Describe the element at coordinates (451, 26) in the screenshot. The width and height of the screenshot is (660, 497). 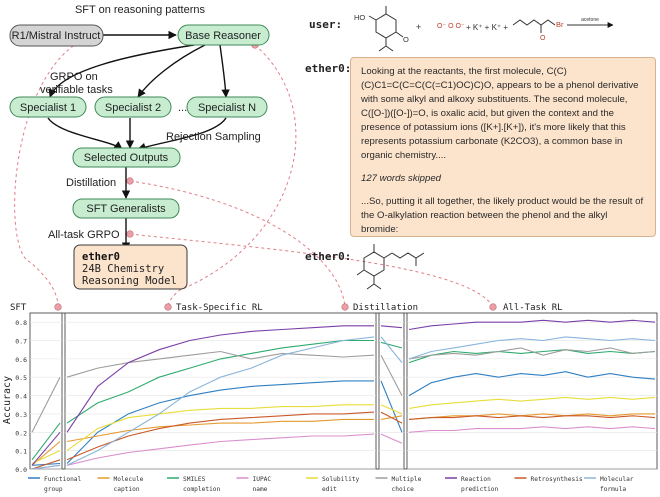
I see `reactant-carbonate: O⁻ O O⁻` at that location.